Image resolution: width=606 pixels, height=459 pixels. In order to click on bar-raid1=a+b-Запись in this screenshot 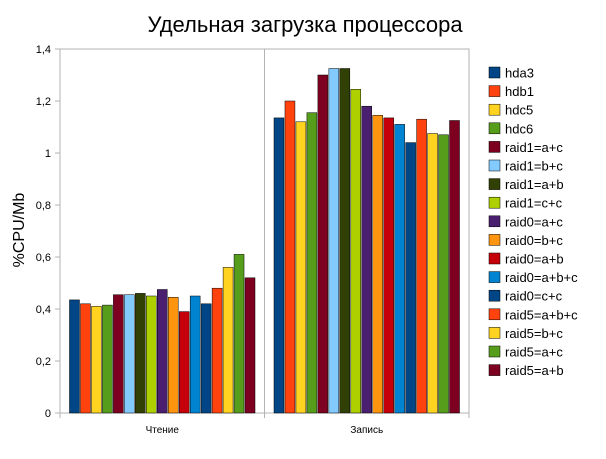, I will do `click(345, 241)`.